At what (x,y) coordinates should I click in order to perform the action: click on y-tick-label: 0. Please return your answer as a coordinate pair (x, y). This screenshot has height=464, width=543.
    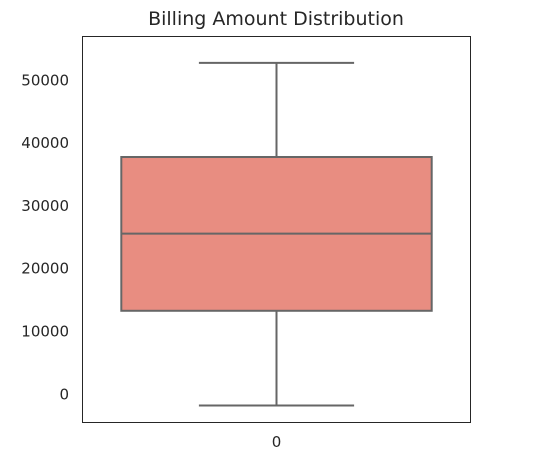
    Looking at the image, I should click on (64, 394).